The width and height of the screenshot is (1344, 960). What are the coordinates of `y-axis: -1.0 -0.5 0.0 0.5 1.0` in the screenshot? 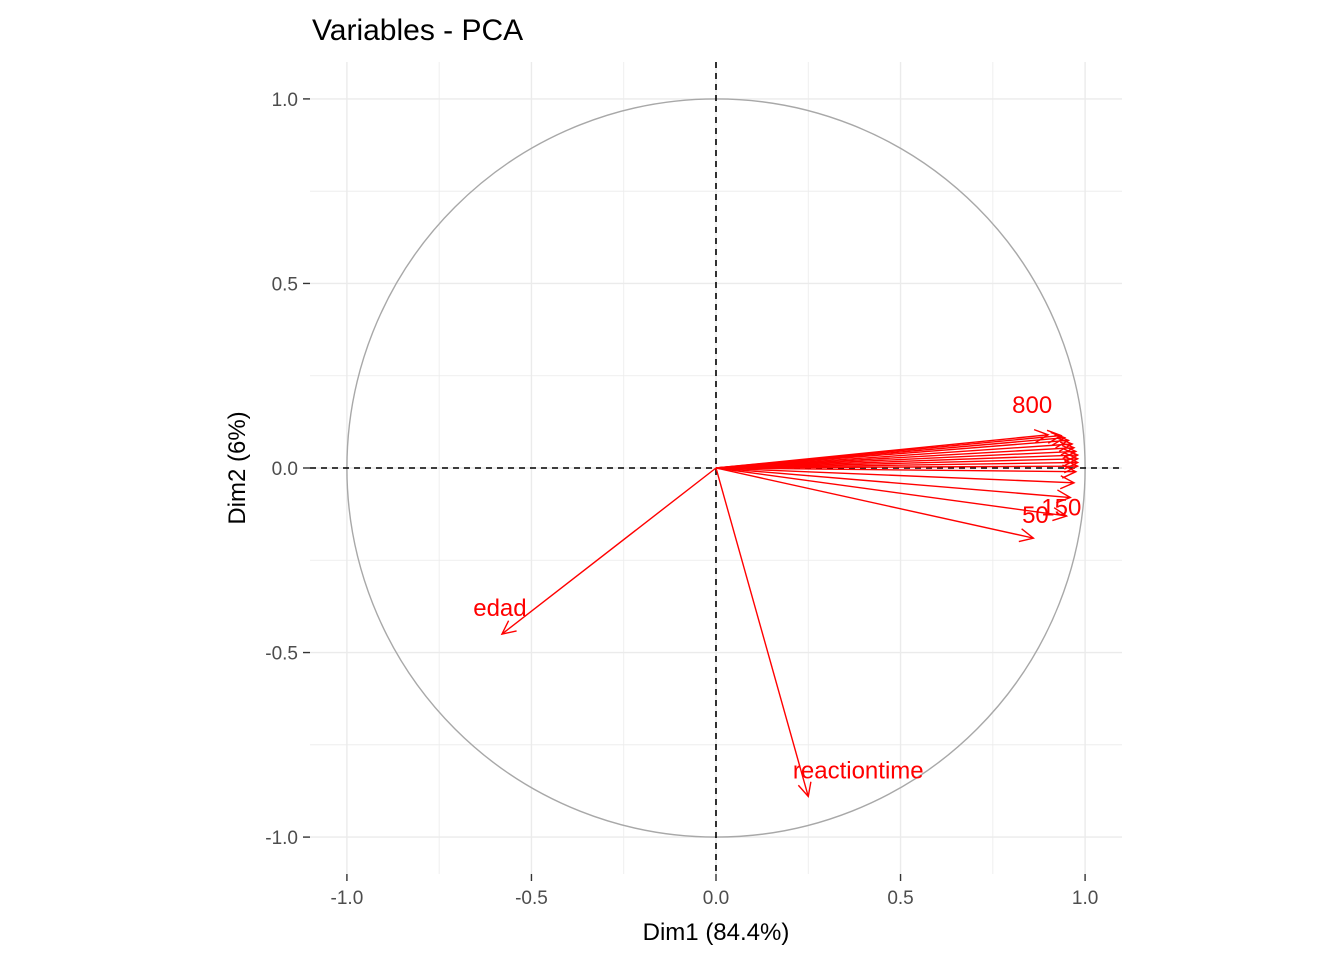 It's located at (287, 469).